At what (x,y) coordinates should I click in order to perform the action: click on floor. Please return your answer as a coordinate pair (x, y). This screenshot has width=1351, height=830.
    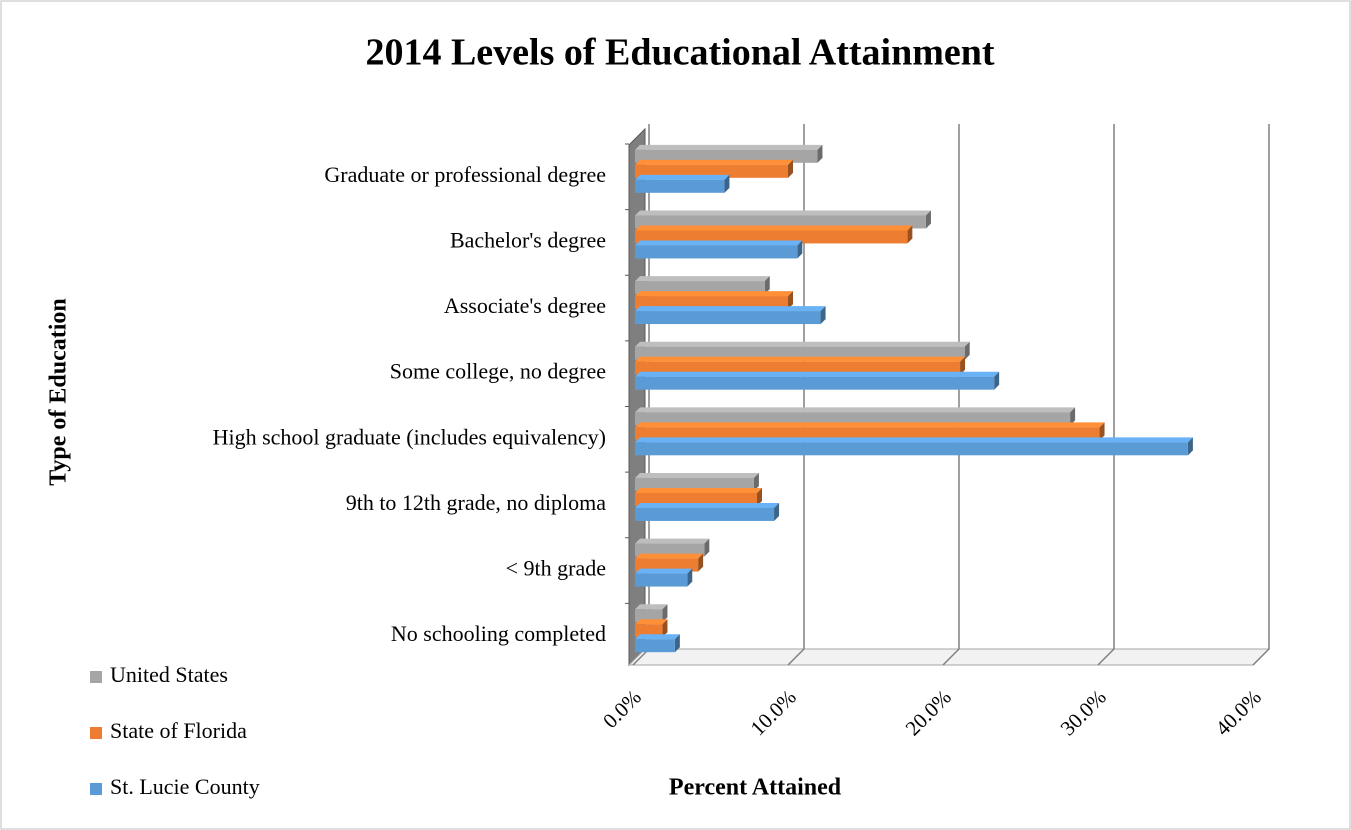
    Looking at the image, I should click on (949, 657).